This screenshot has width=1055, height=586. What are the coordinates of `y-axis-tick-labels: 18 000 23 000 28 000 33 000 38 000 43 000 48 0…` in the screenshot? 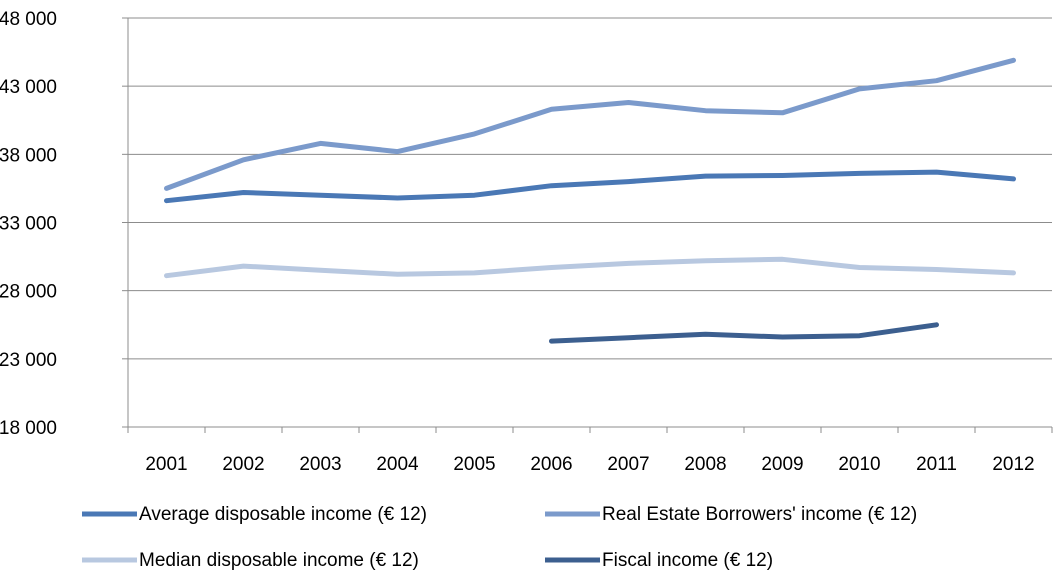 It's located at (28, 224).